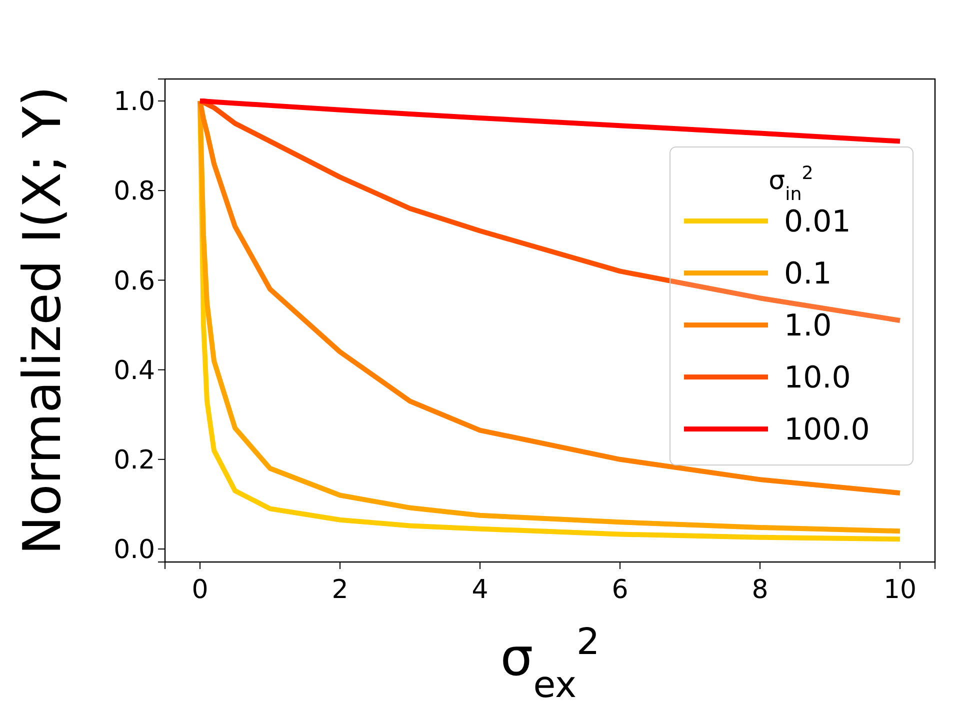 Image resolution: width=960 pixels, height=720 pixels. I want to click on y-axis-title: Normalized I(X; Y), so click(43, 320).